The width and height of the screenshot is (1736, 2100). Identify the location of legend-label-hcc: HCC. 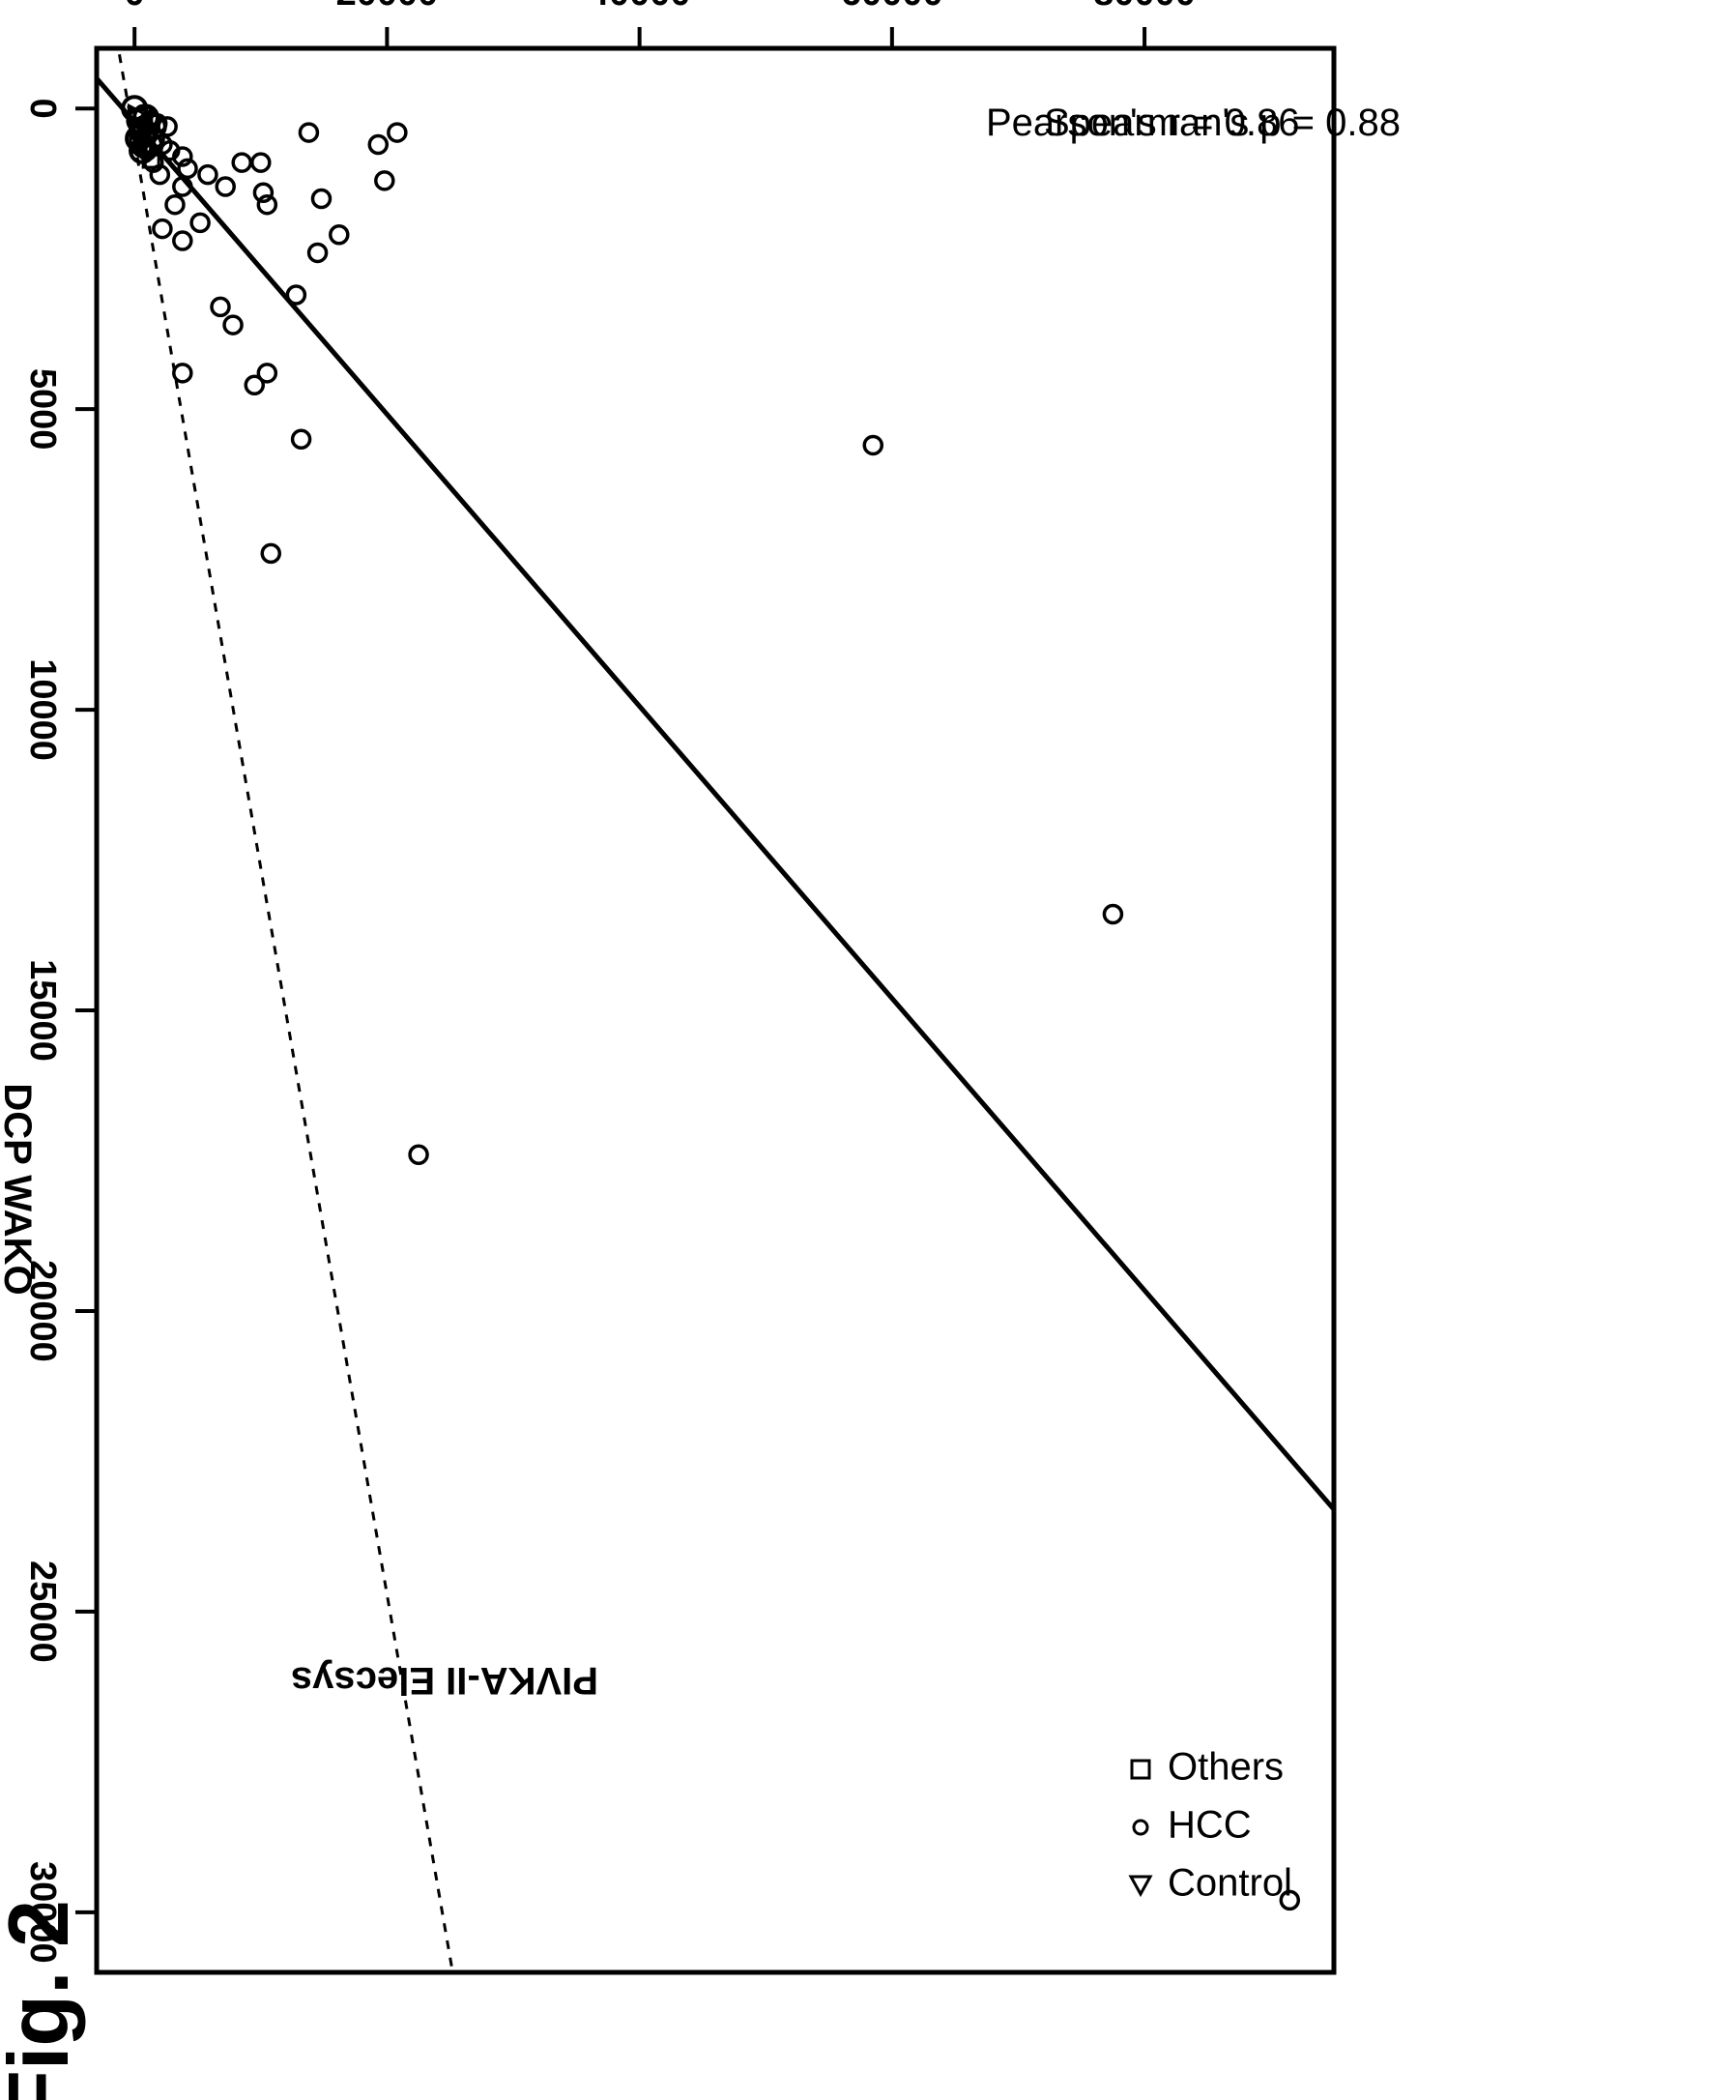
(1210, 1825).